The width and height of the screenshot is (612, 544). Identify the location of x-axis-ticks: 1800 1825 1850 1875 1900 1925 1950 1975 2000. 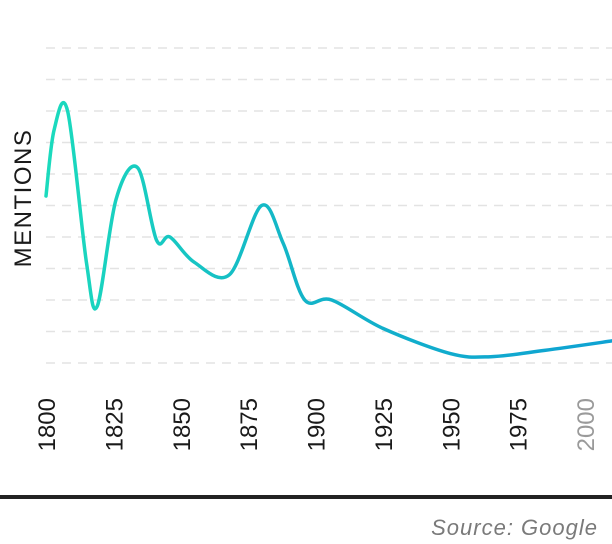
(317, 424).